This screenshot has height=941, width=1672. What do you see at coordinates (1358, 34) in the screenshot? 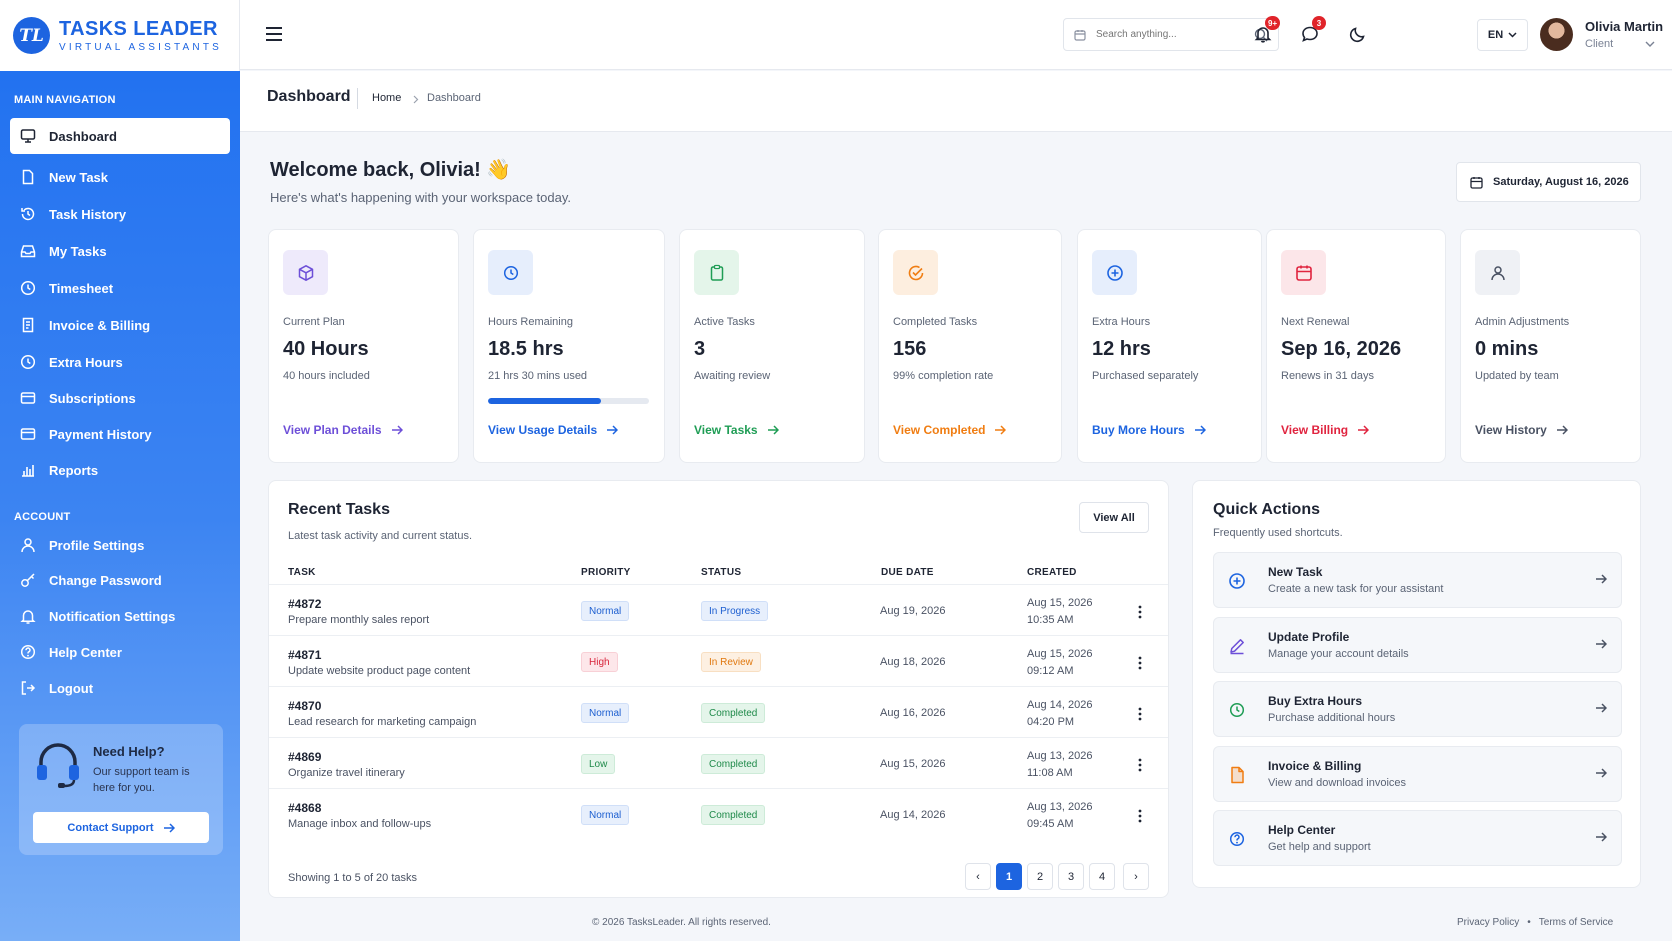
I see `dark-mode-toggle` at bounding box center [1358, 34].